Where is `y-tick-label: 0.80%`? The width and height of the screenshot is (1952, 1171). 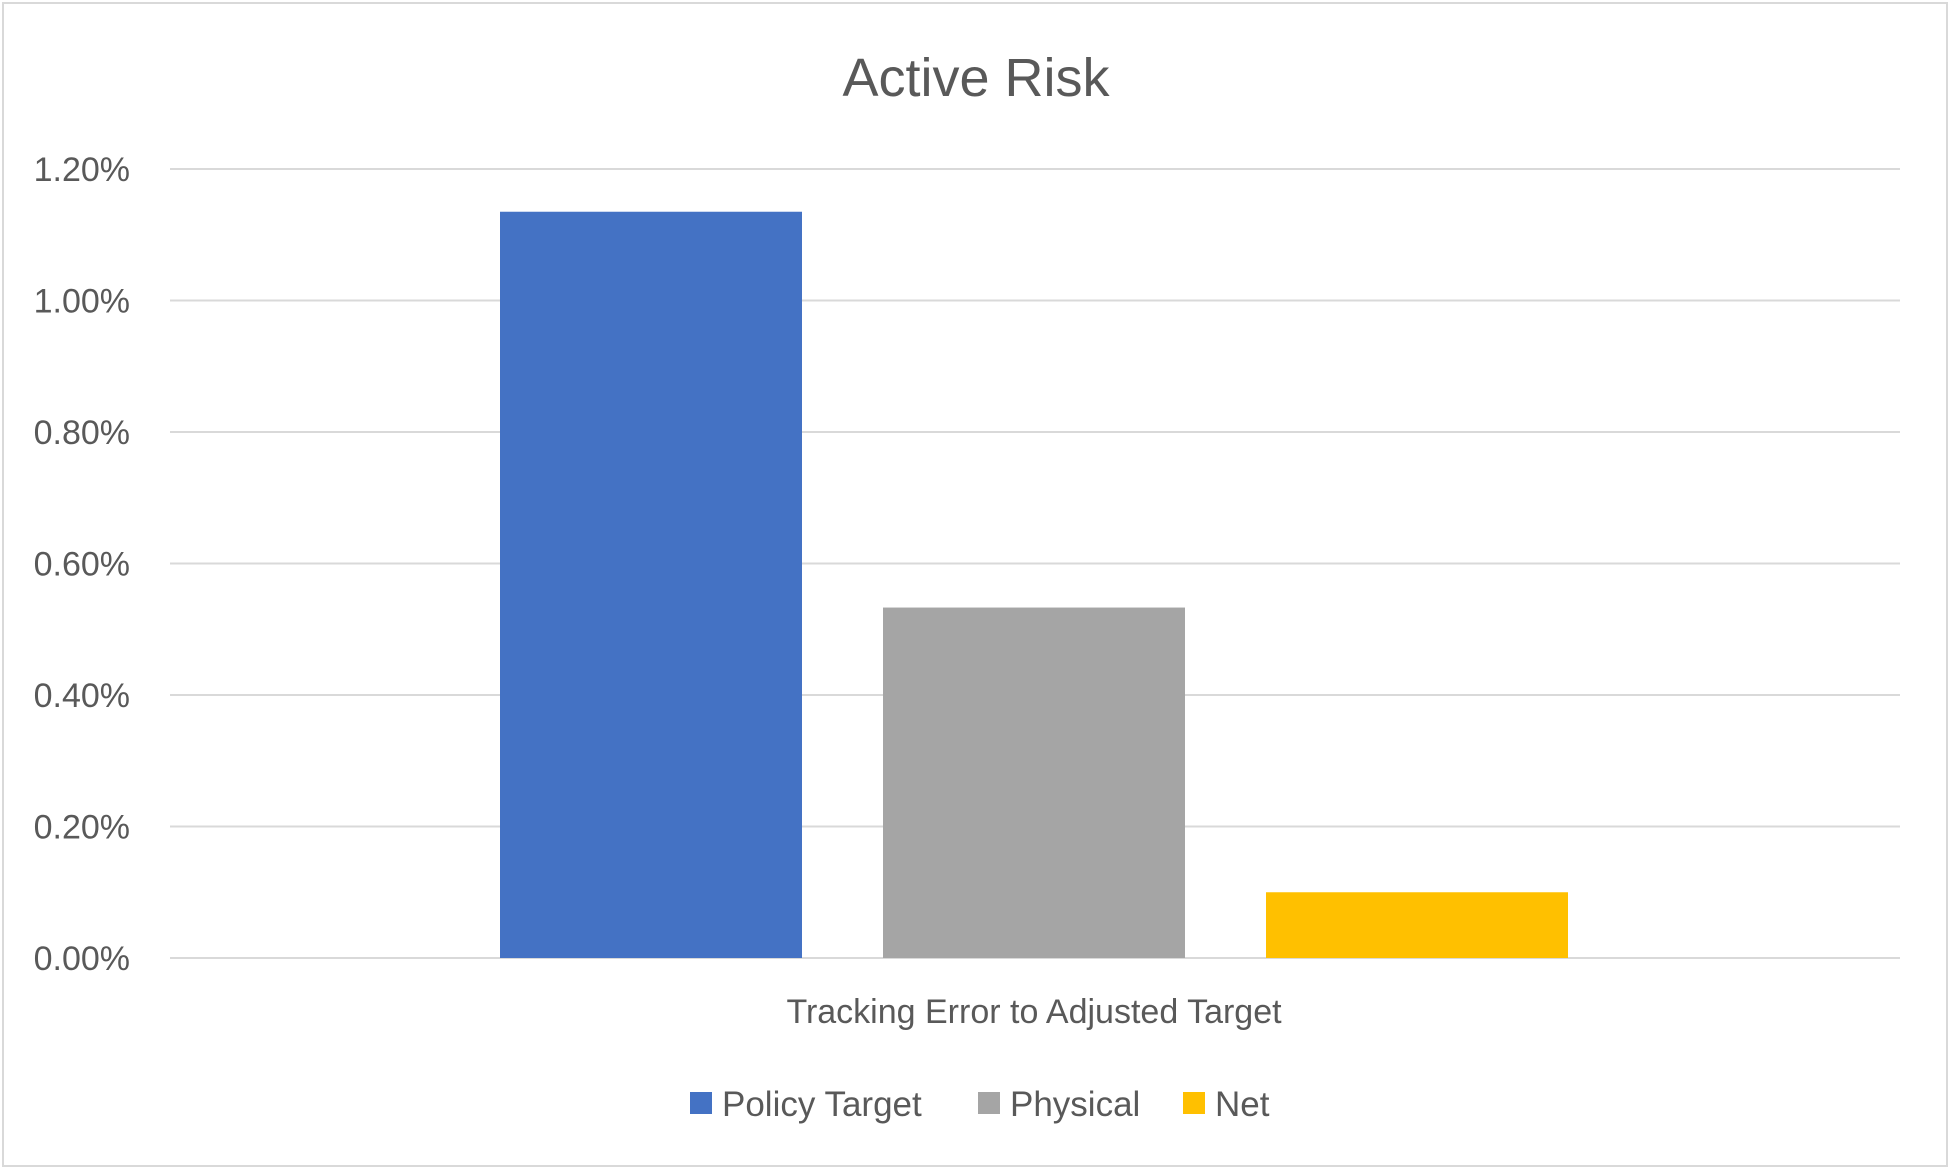
y-tick-label: 0.80% is located at coordinates (82, 433).